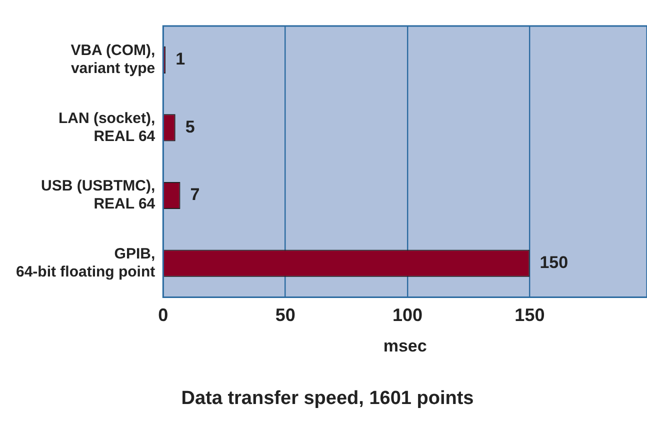 The image size is (647, 422). I want to click on x-tick-label: 50, so click(285, 314).